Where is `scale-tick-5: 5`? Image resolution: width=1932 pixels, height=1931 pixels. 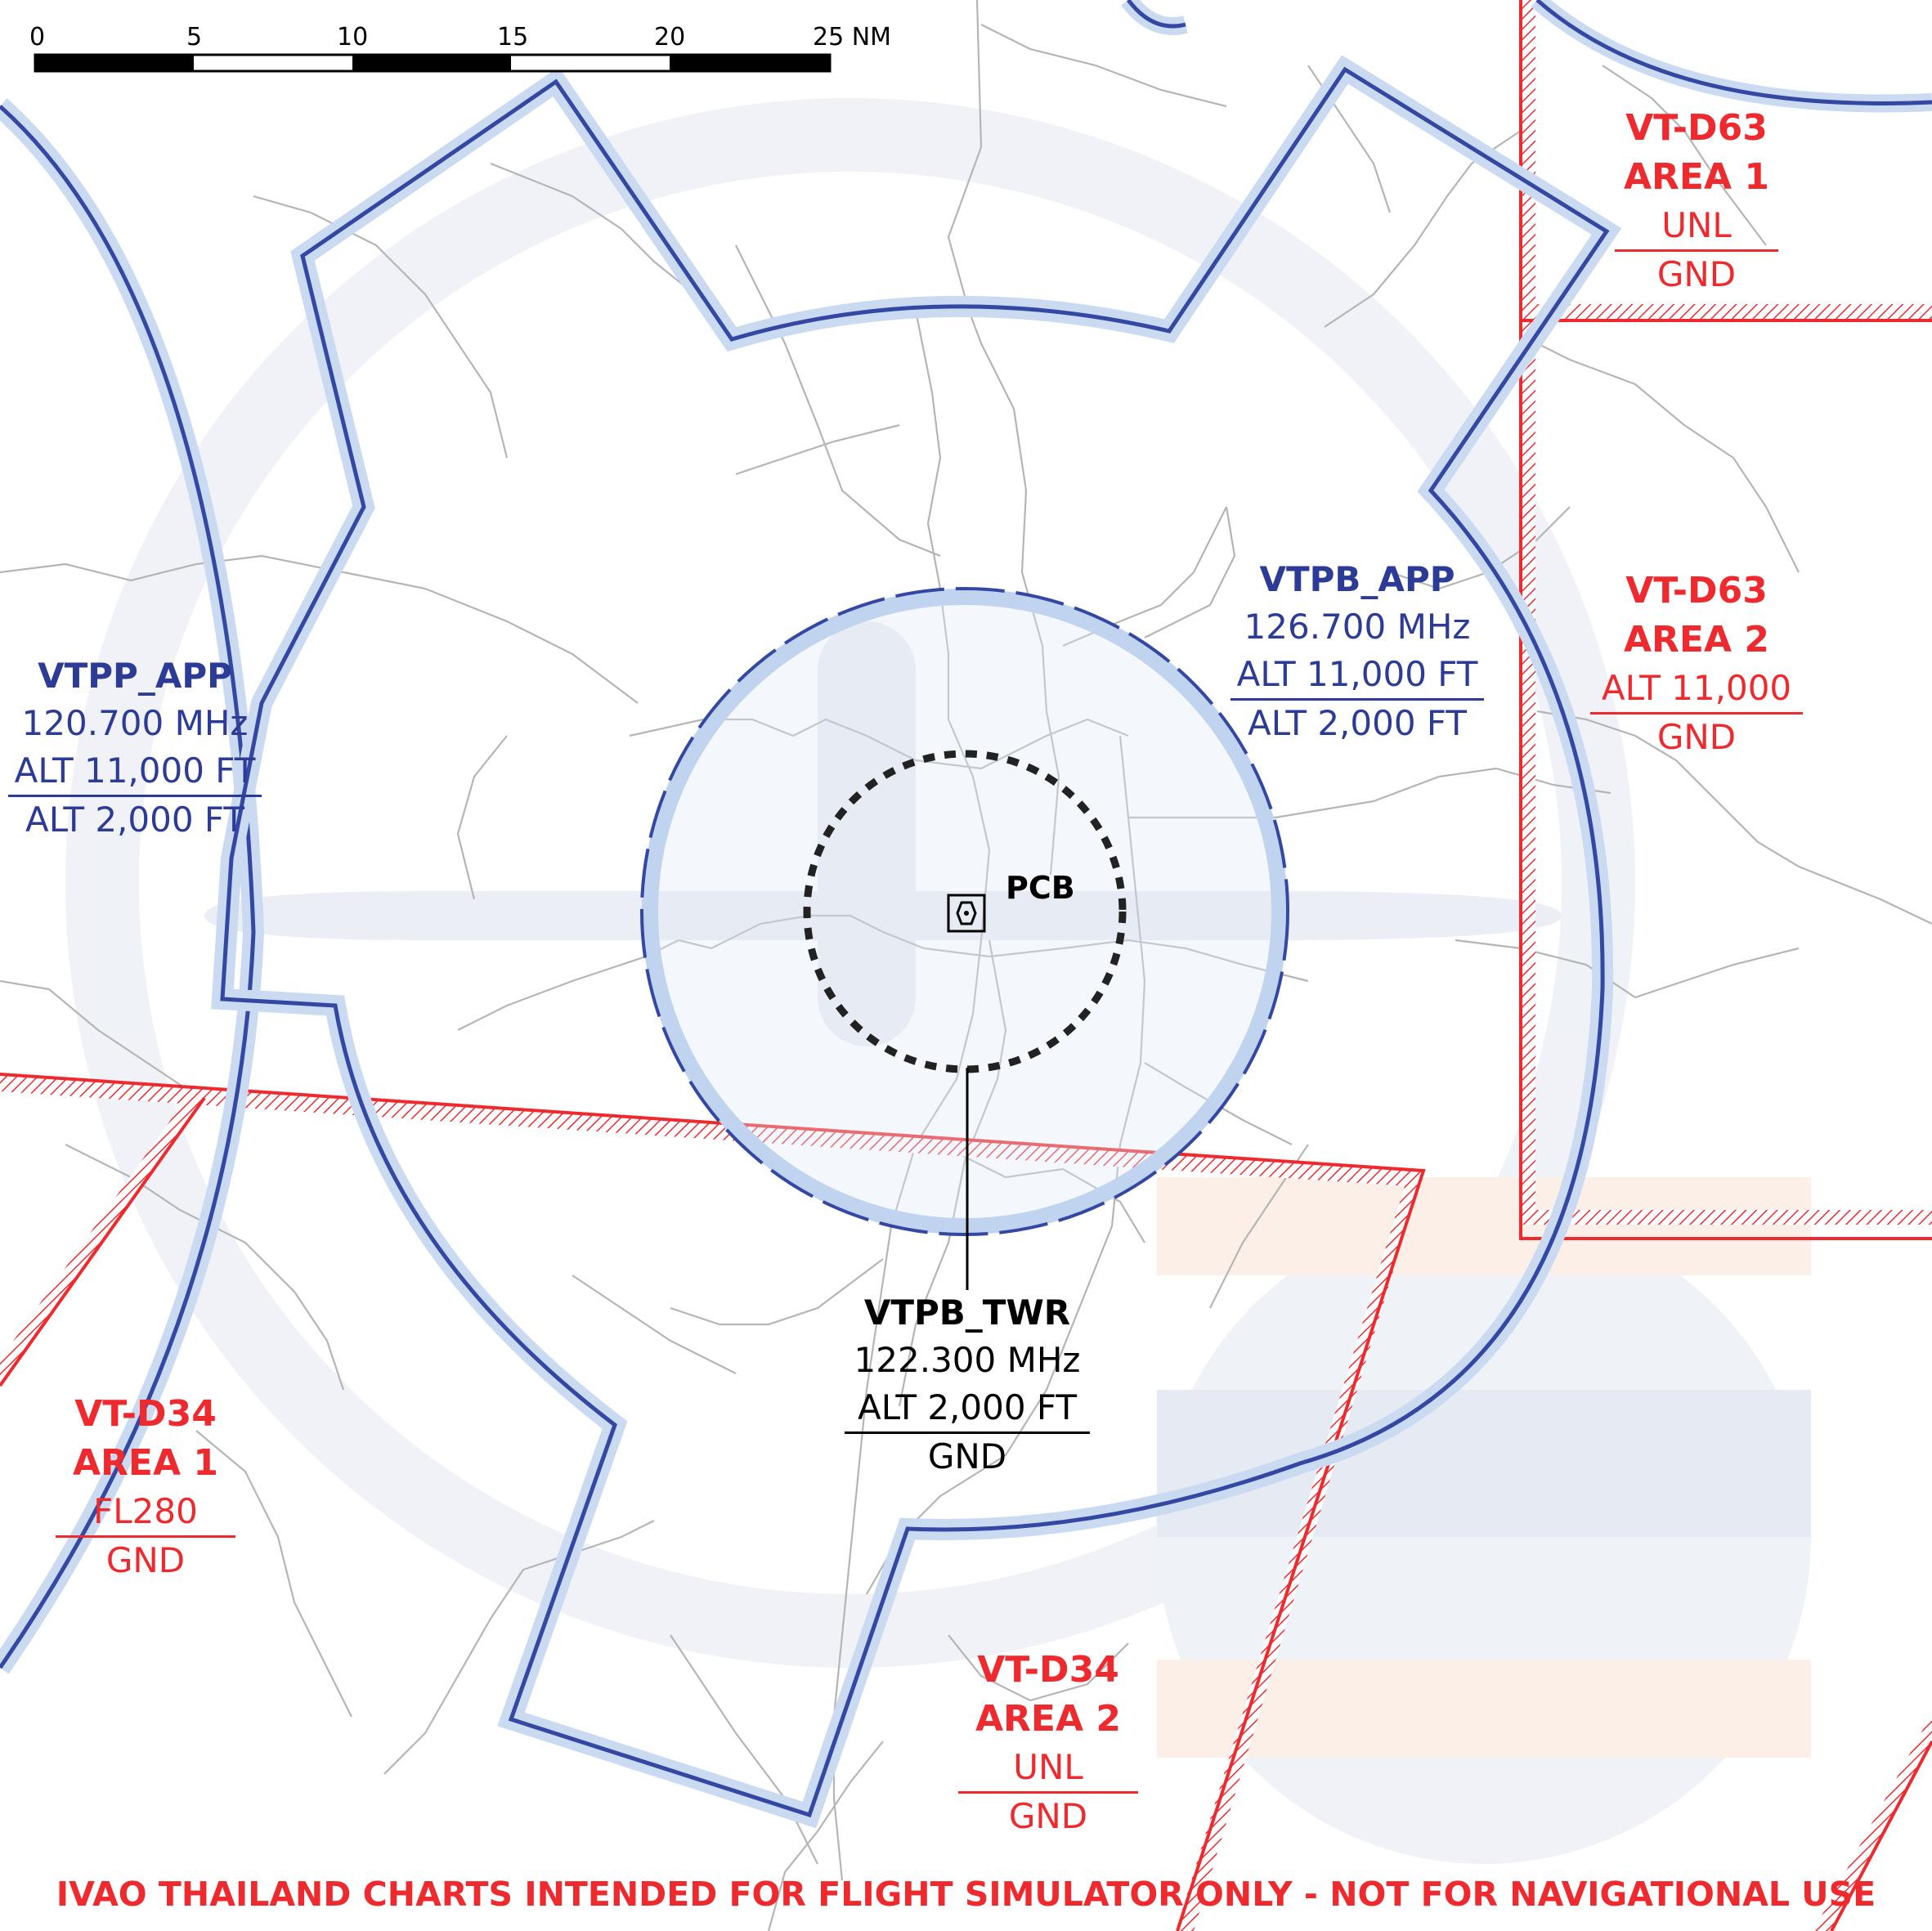 scale-tick-5: 5 is located at coordinates (194, 37).